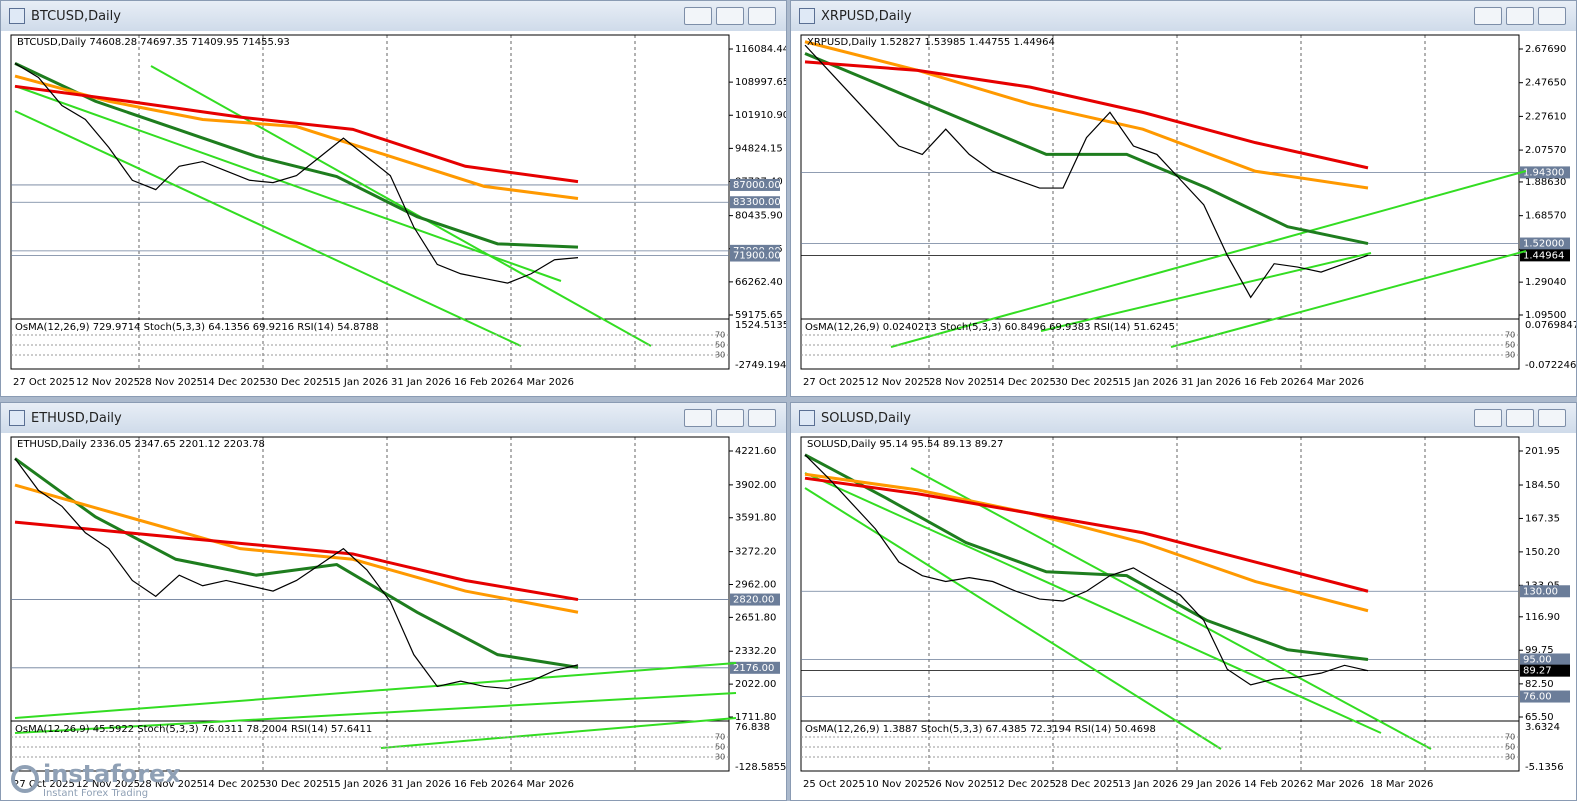 Image resolution: width=1577 pixels, height=801 pixels. I want to click on price-tick-label: 116084.44, so click(760, 49).